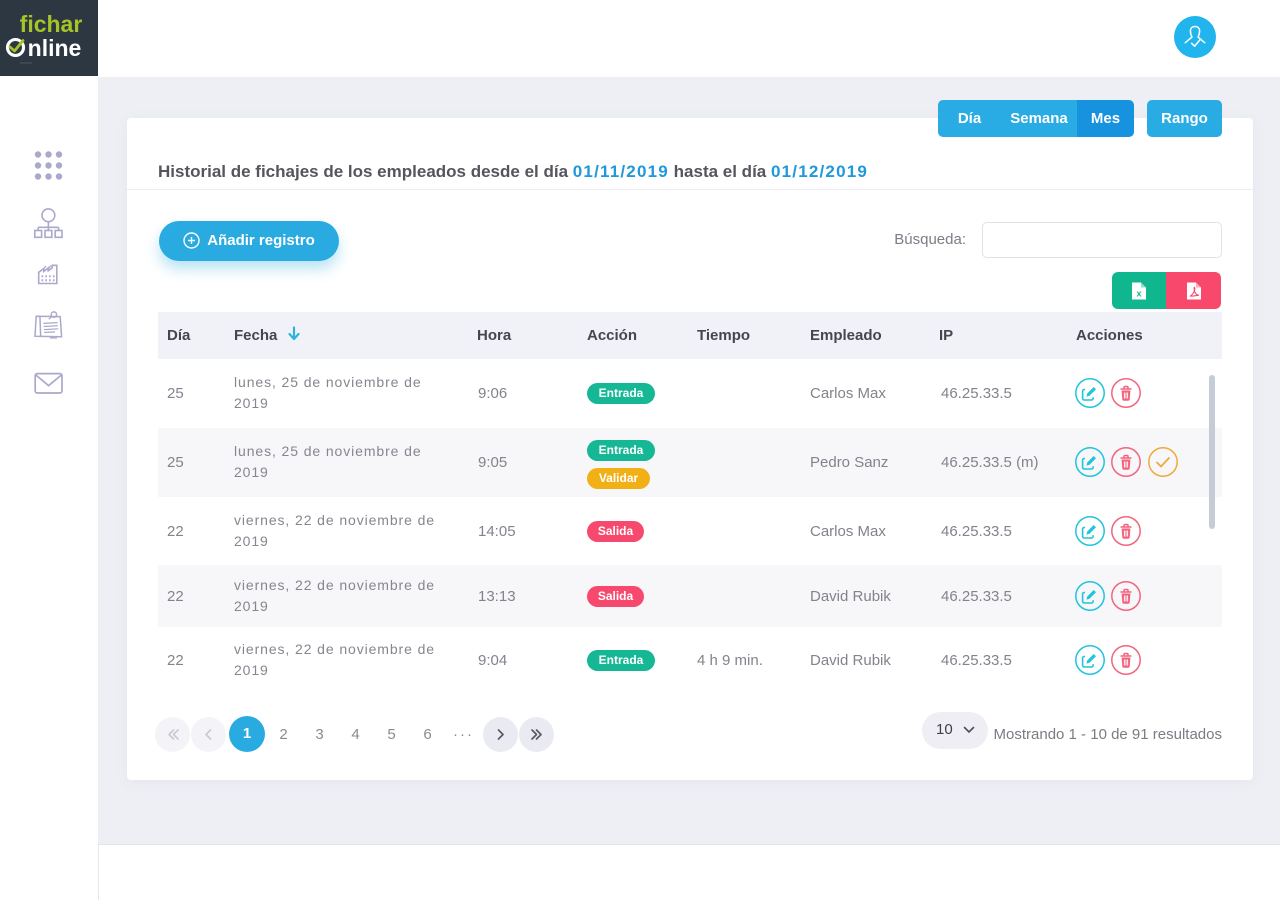  Describe the element at coordinates (1138, 293) in the screenshot. I see `svg-text: x` at that location.